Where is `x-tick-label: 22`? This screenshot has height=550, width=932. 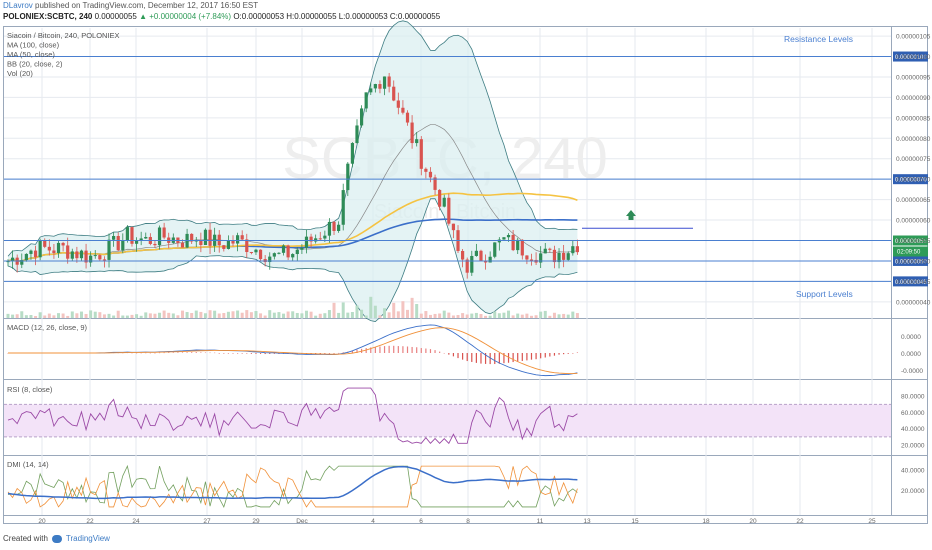 x-tick-label: 22 is located at coordinates (800, 521).